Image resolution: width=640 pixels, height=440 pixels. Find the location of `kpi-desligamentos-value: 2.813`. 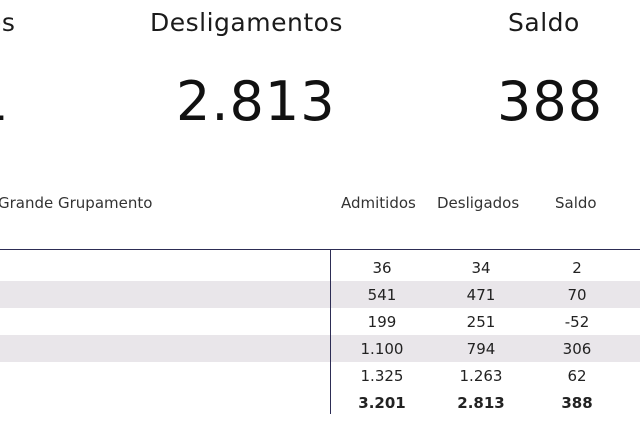

kpi-desligamentos-value: 2.813 is located at coordinates (256, 101).